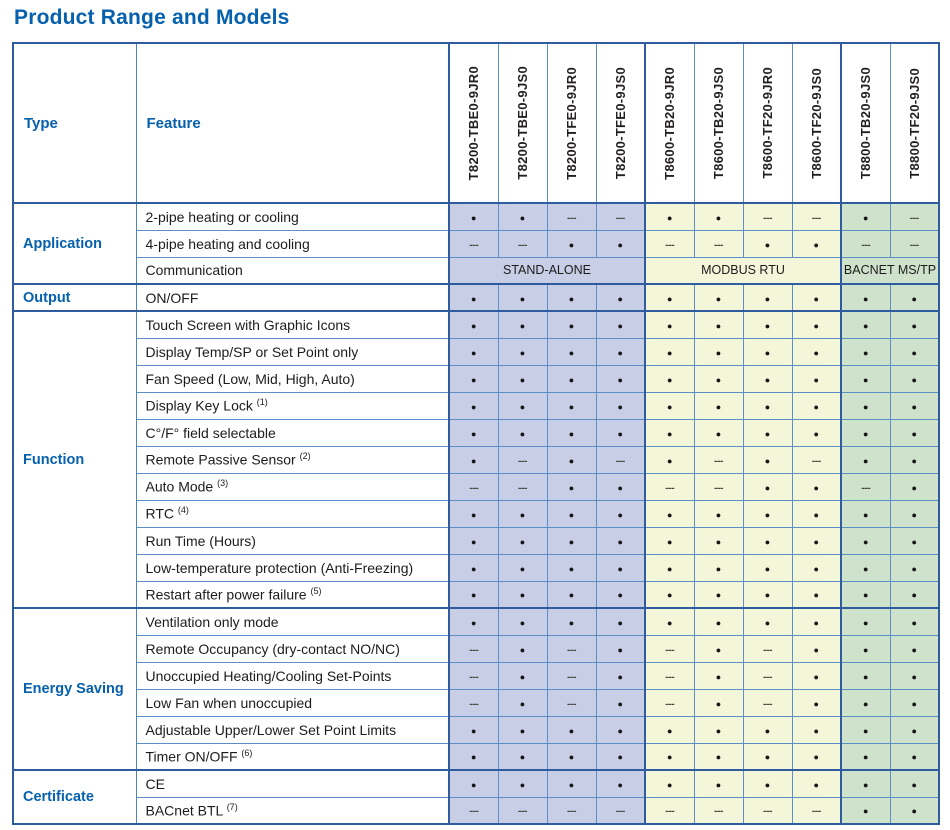 This screenshot has width=950, height=830. Describe the element at coordinates (743, 270) in the screenshot. I see `communication-group-cell: MODBUS RTU` at that location.